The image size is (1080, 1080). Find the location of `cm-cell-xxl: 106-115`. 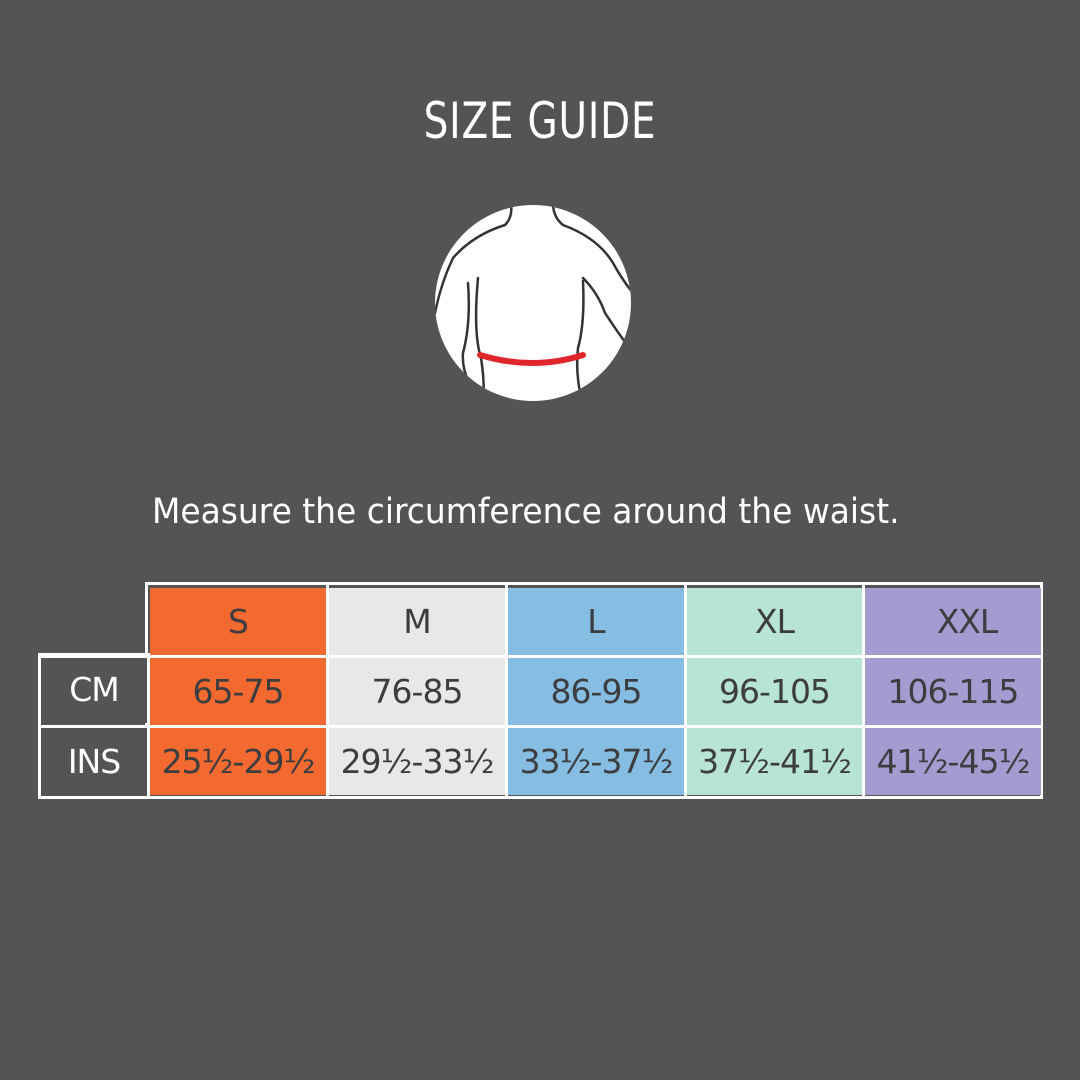

cm-cell-xxl: 106-115 is located at coordinates (953, 691).